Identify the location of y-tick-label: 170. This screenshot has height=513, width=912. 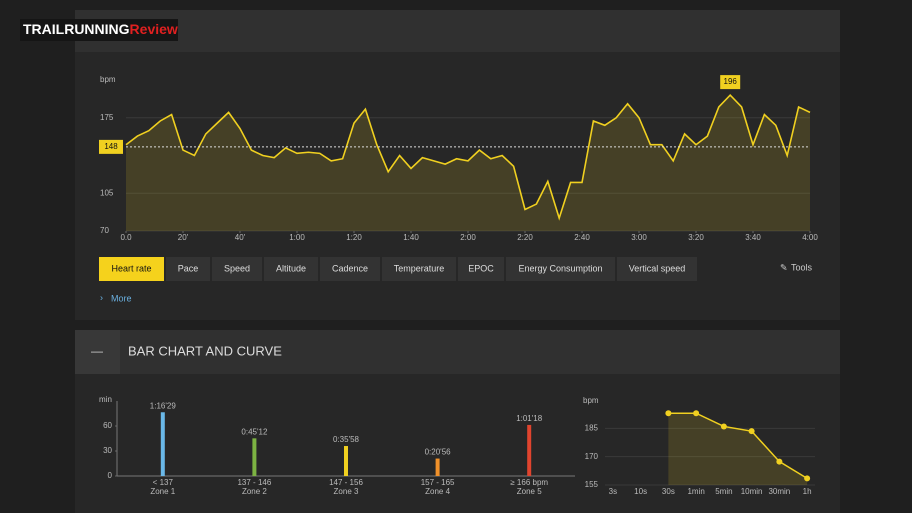
(592, 456).